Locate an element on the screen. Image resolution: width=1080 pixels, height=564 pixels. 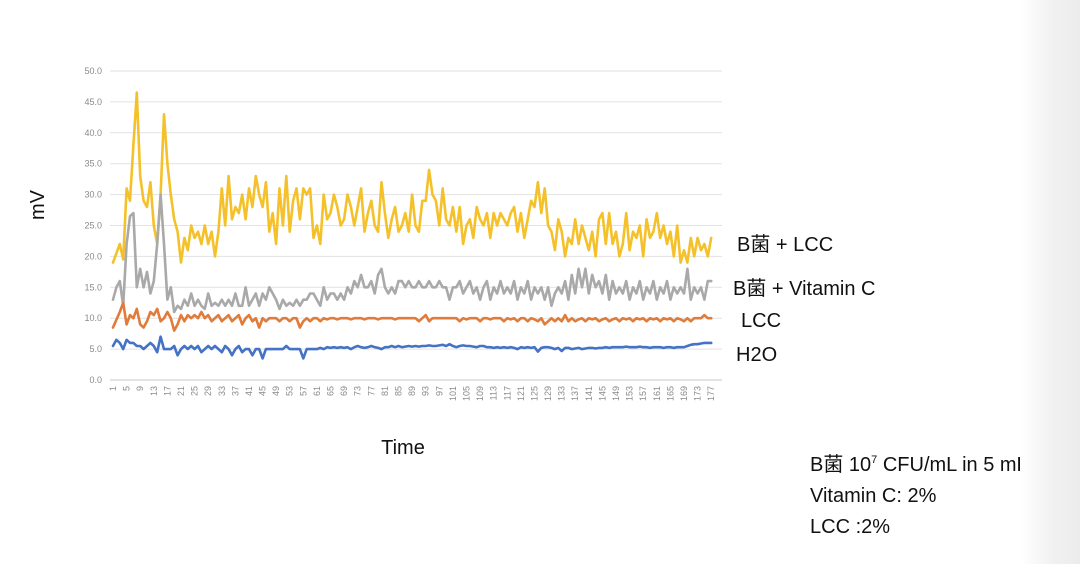
x-tick-label: 113 is located at coordinates (494, 393).